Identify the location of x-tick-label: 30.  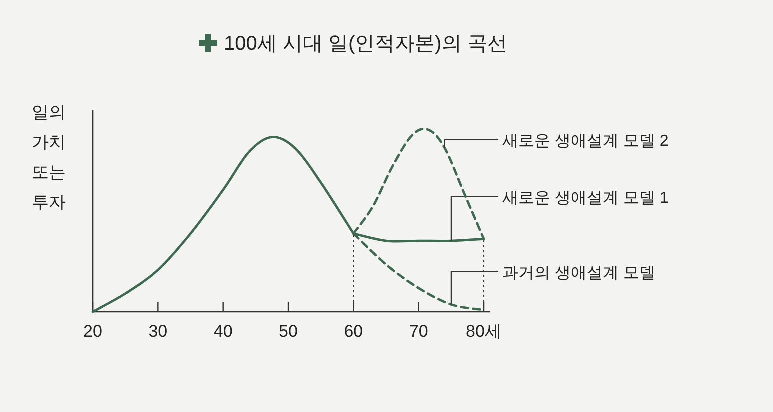
(158, 331).